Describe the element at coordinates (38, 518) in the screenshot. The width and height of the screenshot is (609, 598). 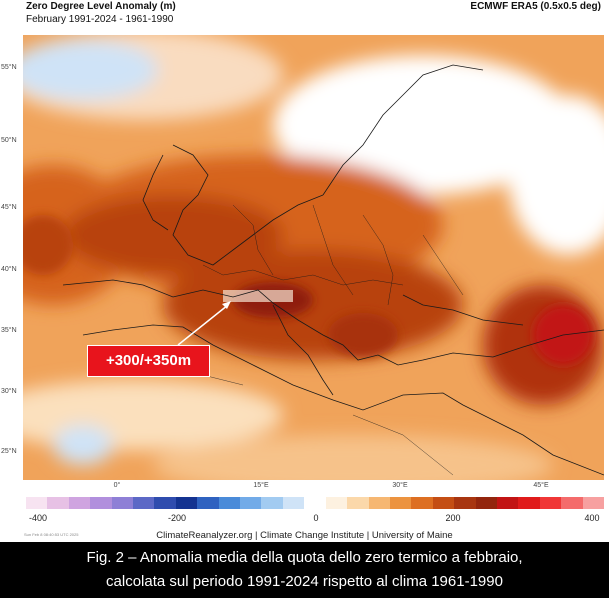
I see `colorbar-tick-minus400: -400` at that location.